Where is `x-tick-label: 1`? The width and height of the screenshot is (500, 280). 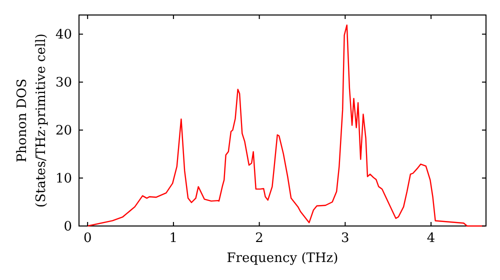
x-tick-label: 1 is located at coordinates (173, 238).